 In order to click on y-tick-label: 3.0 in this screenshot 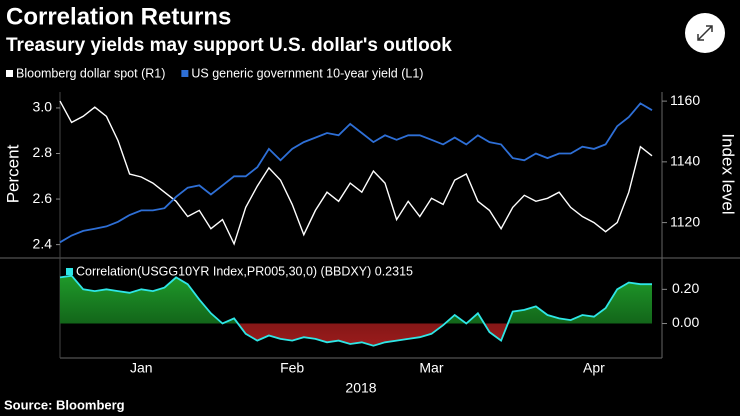, I will do `click(43, 107)`.